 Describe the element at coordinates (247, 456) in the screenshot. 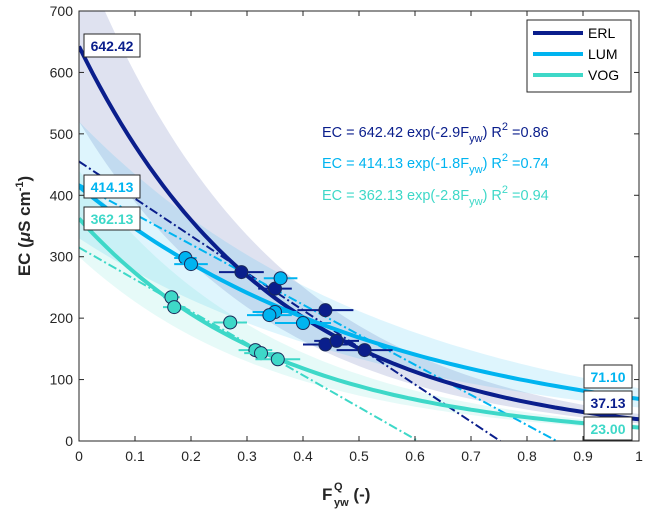

I see `x-tick-label: 0.3` at that location.